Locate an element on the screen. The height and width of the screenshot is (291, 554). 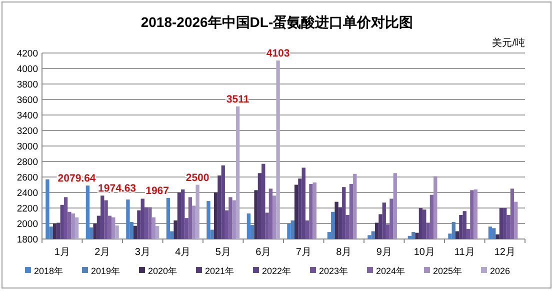
y-tick-label: 3800 is located at coordinates (27, 85).